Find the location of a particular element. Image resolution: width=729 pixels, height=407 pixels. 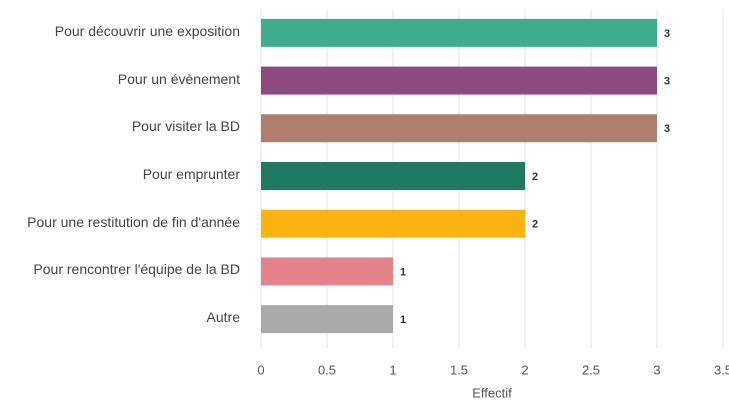

x-axis-title: Effectif is located at coordinates (492, 392).